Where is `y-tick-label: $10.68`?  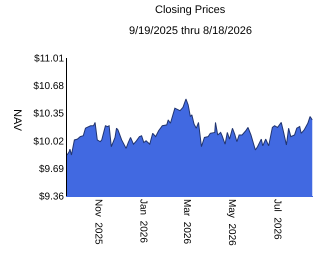 y-tick-label: $10.68 is located at coordinates (48, 86).